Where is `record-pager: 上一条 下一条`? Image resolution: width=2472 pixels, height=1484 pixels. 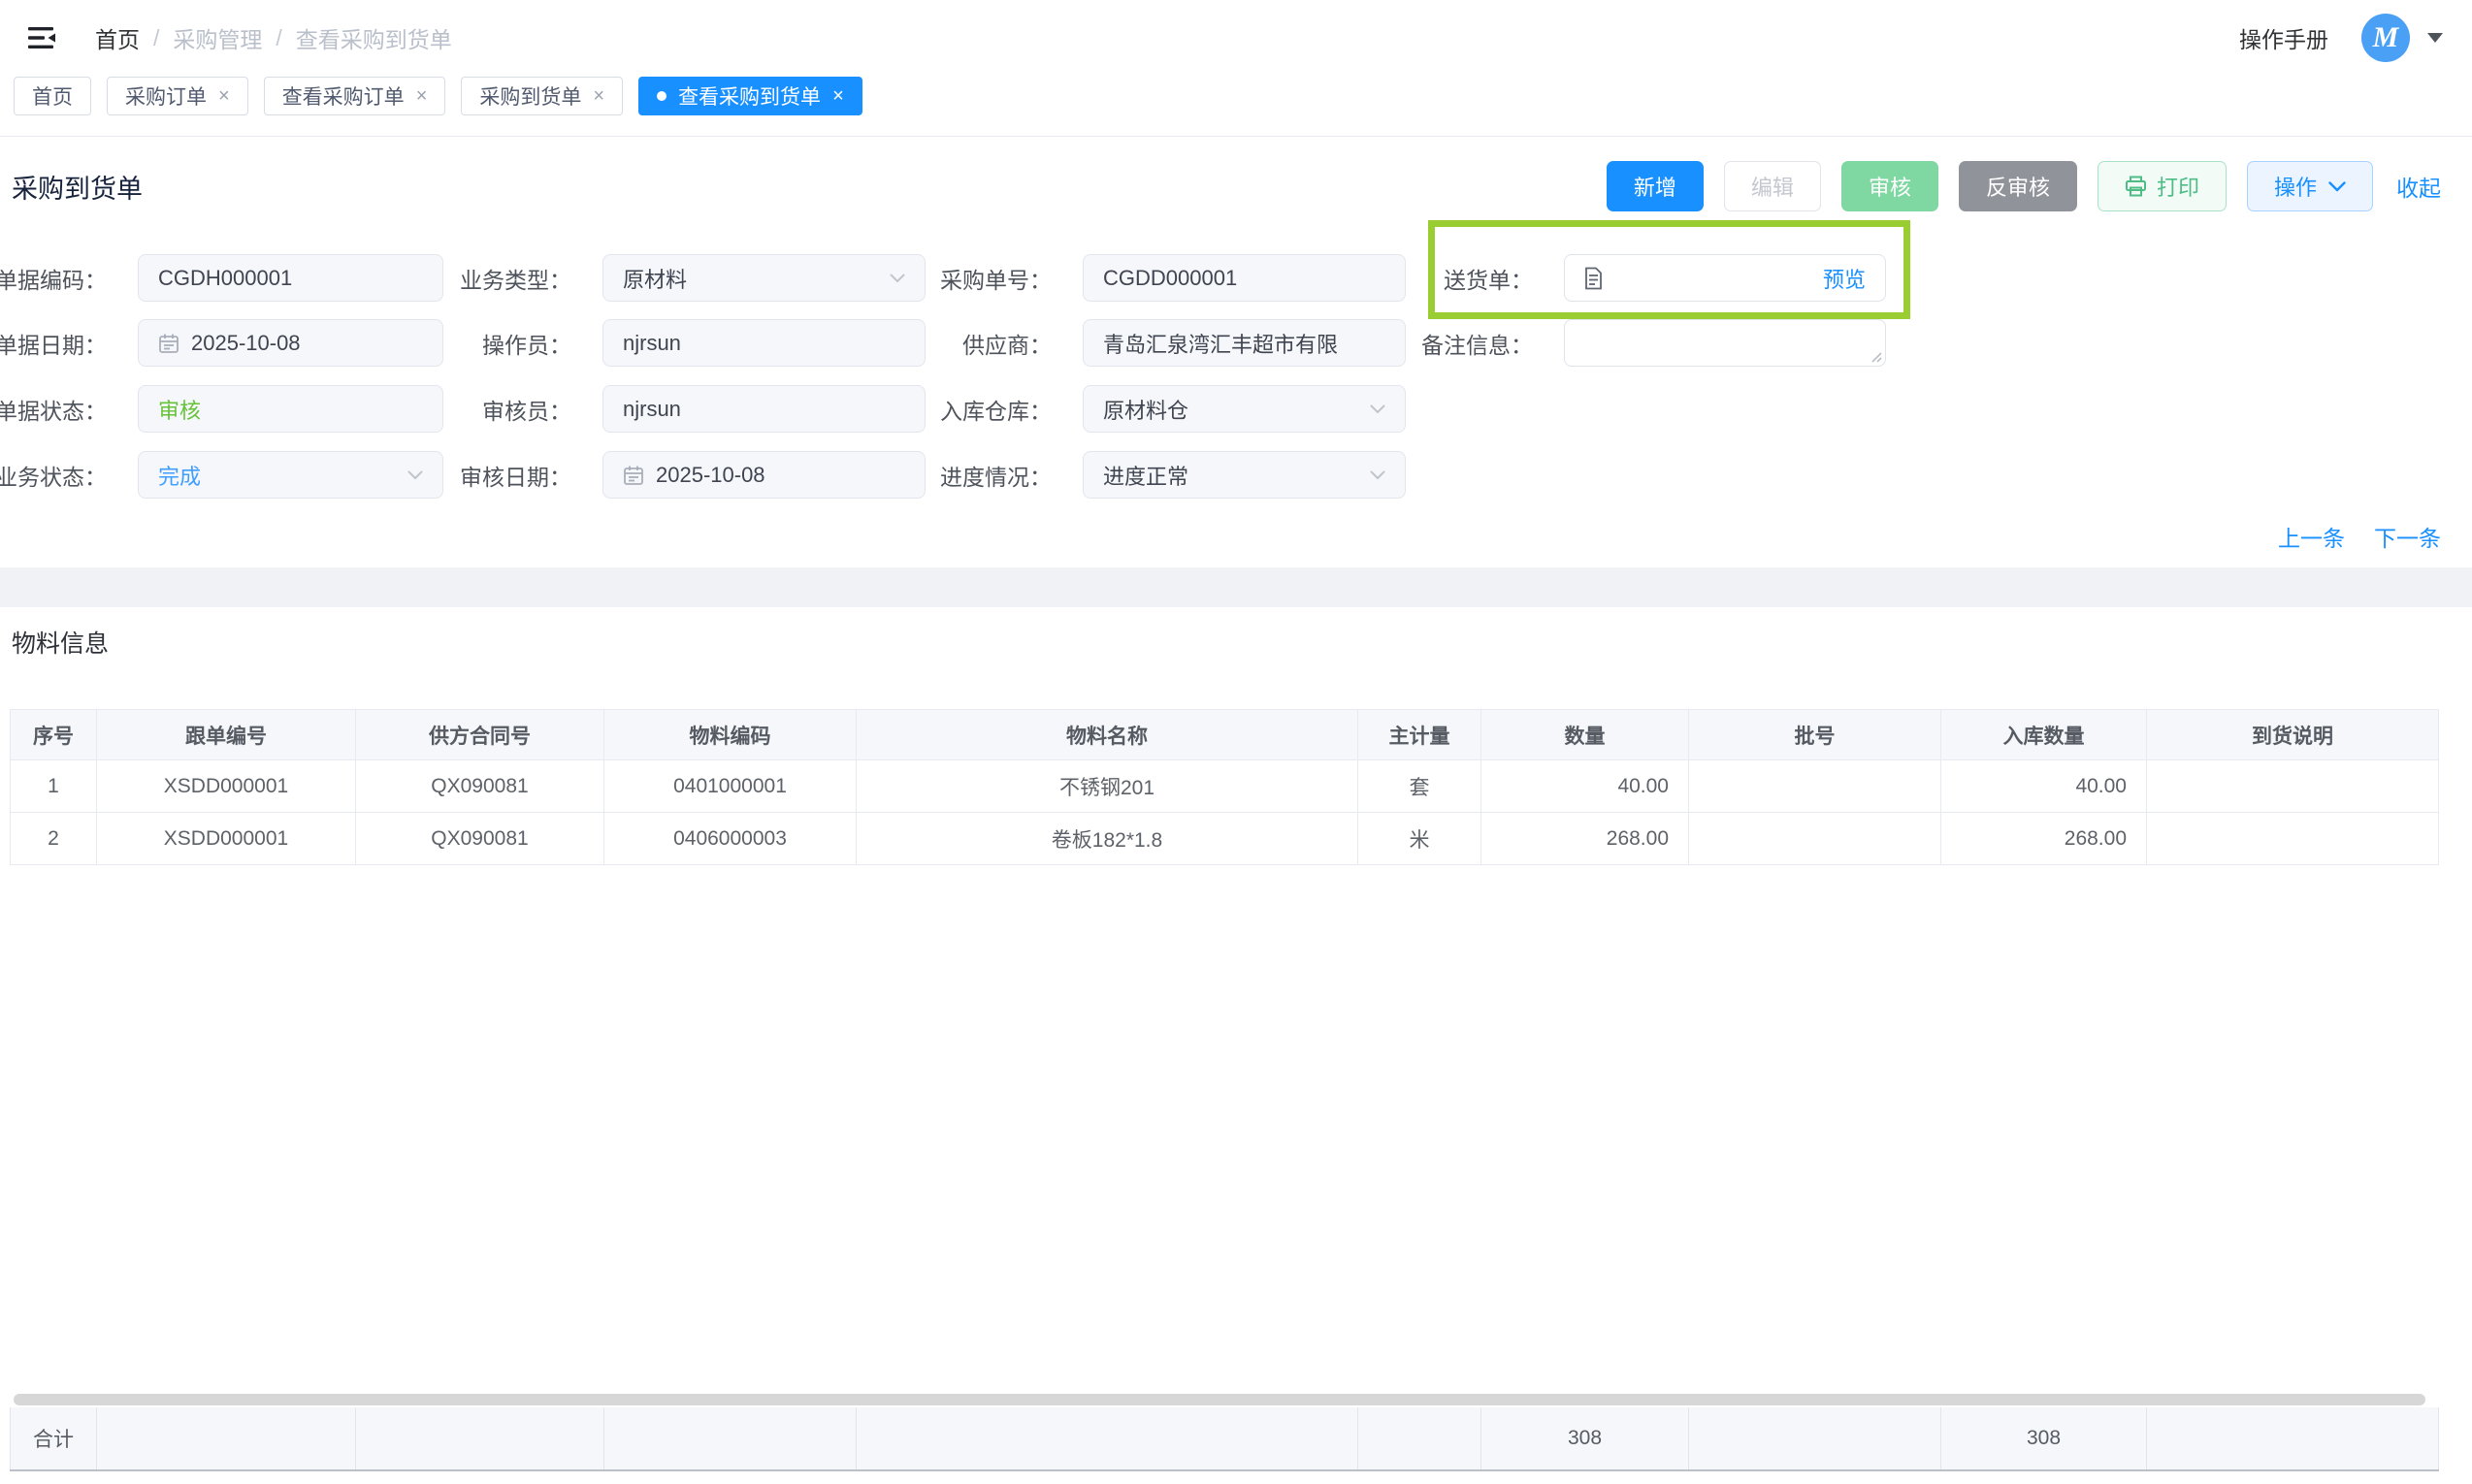
record-pager: 上一条 下一条 is located at coordinates (2345, 536).